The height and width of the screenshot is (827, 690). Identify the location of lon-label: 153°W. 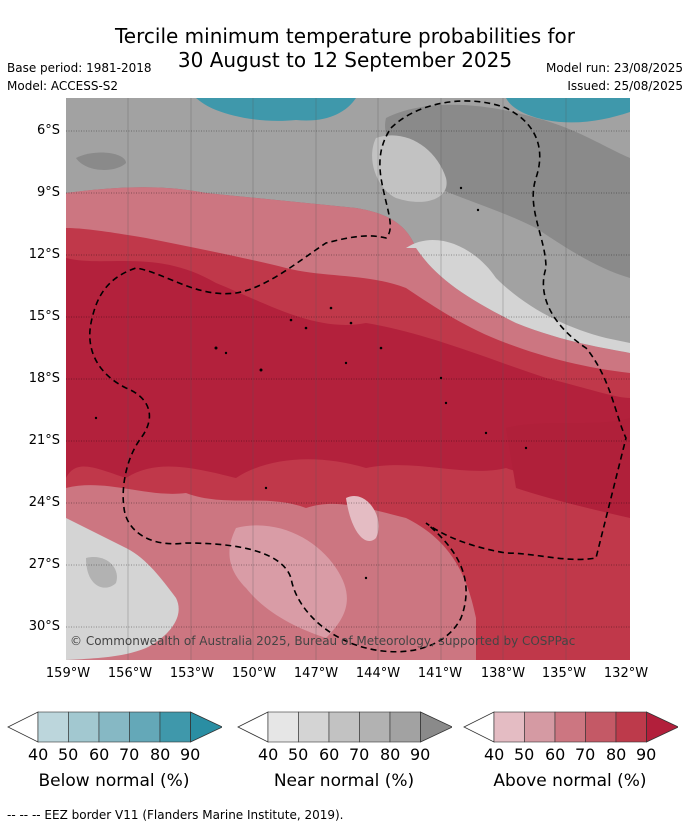
(192, 673).